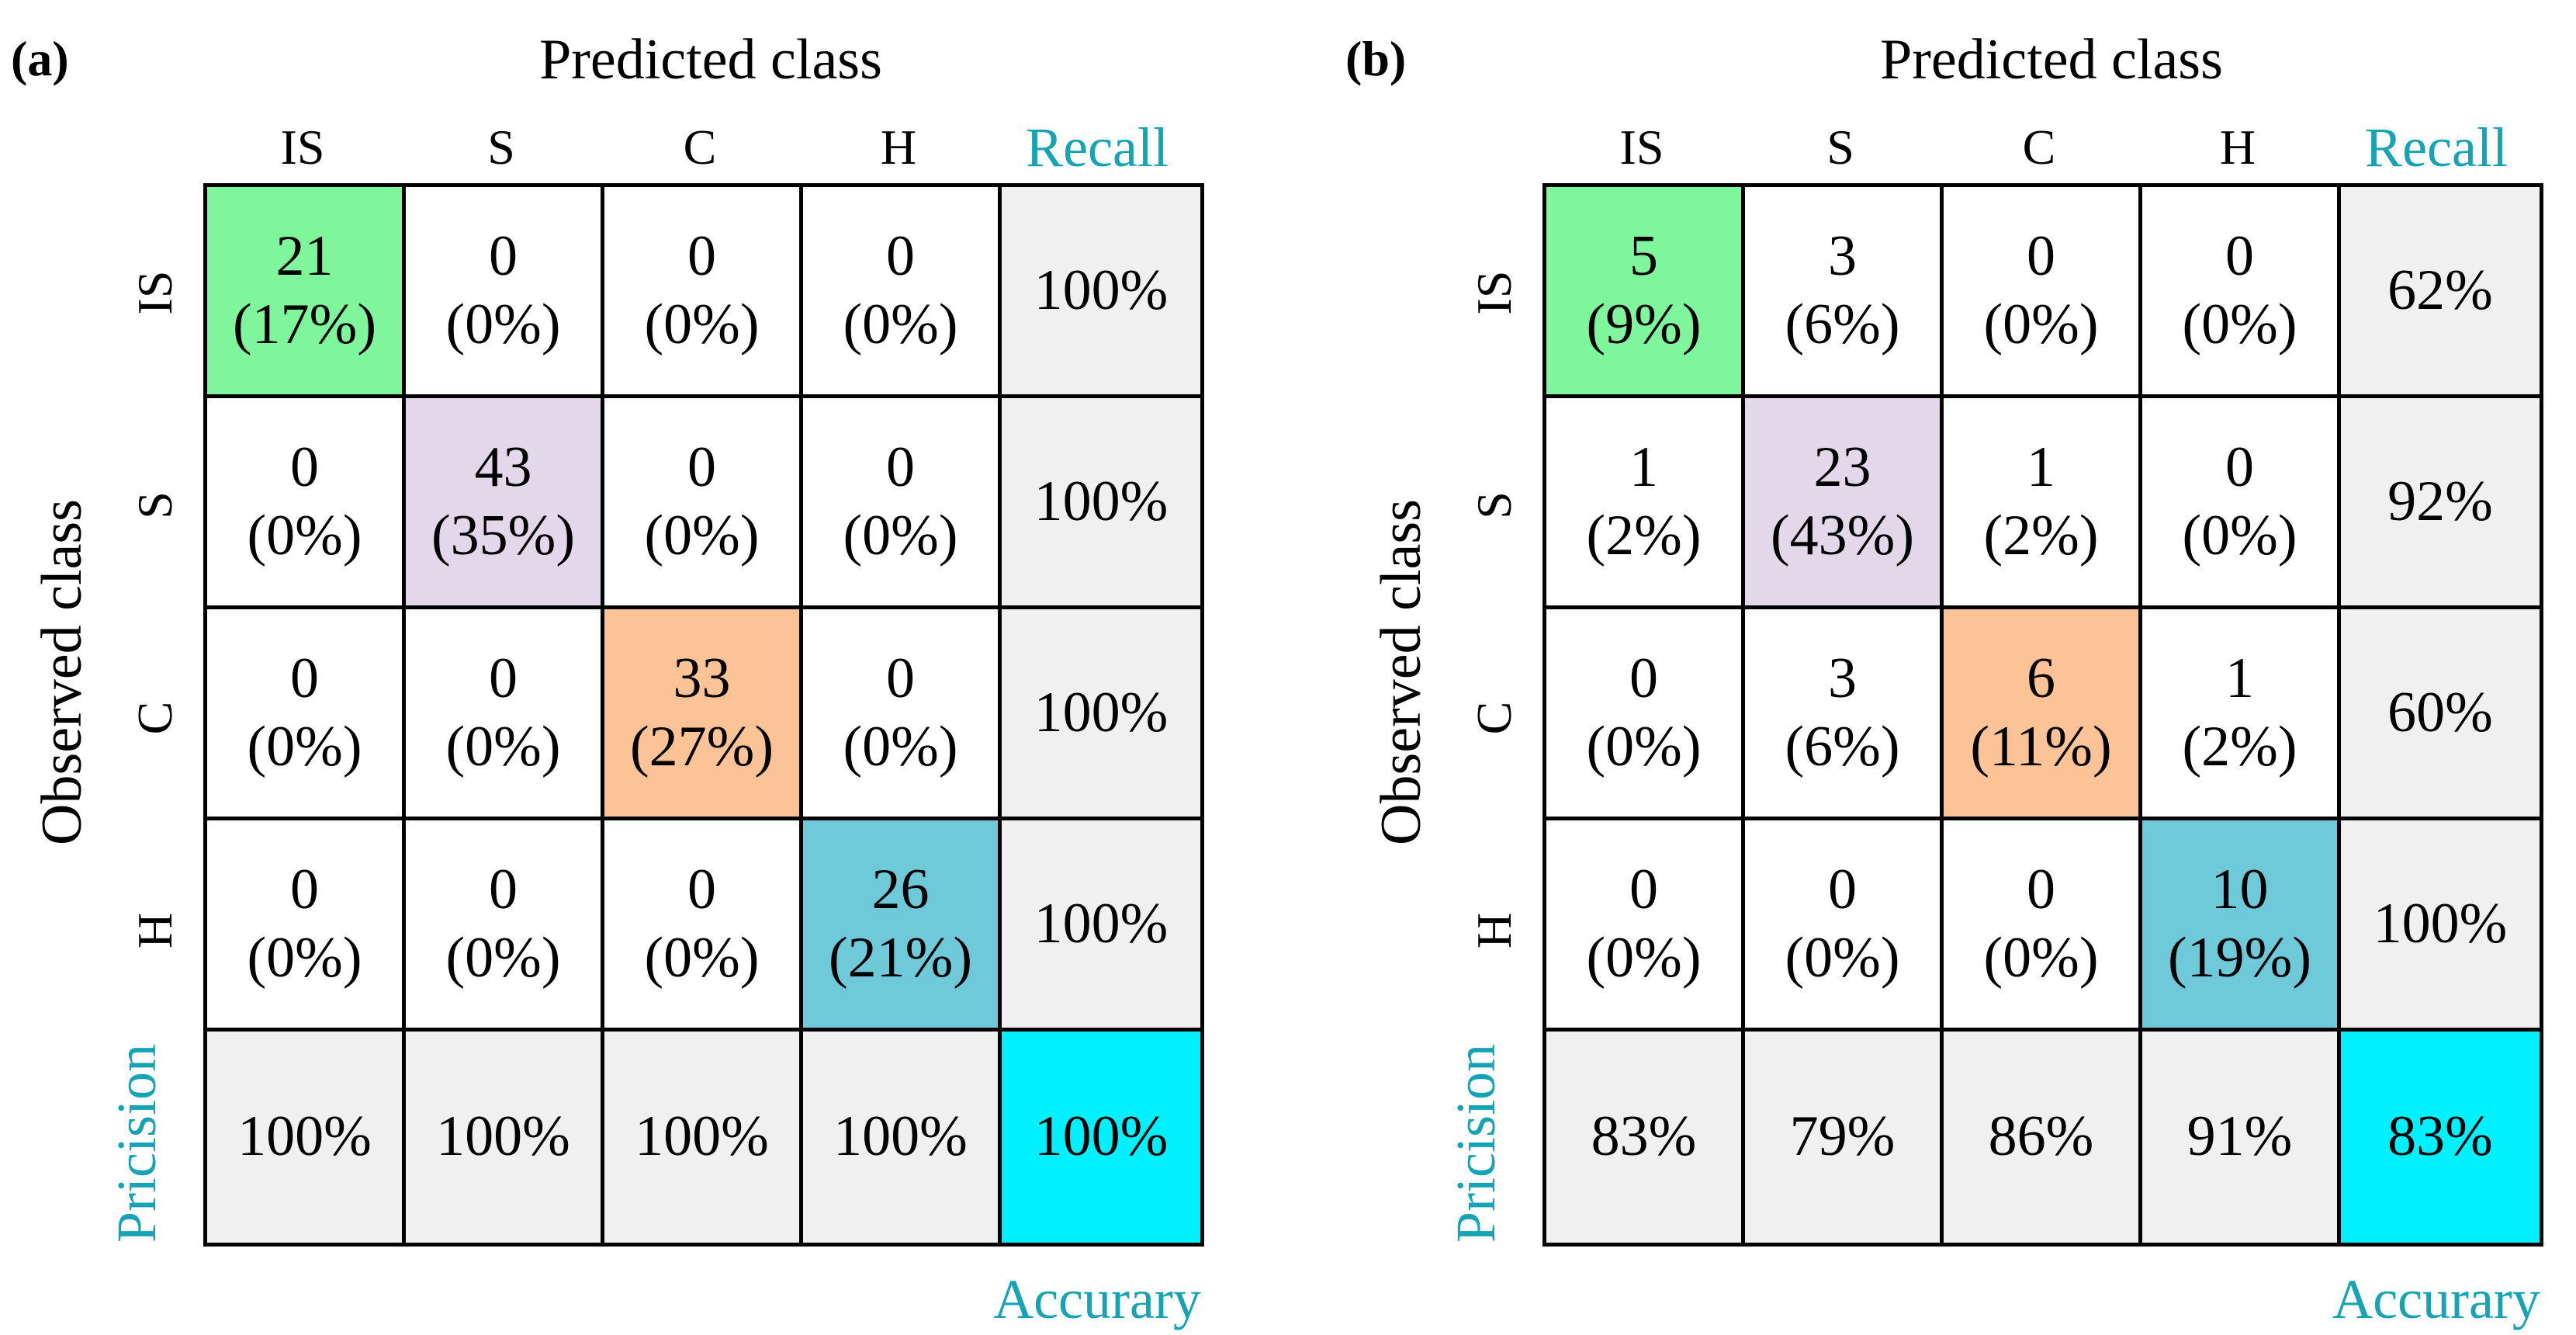 Image resolution: width=2576 pixels, height=1335 pixels. Describe the element at coordinates (702, 679) in the screenshot. I see `cell-count: 33` at that location.